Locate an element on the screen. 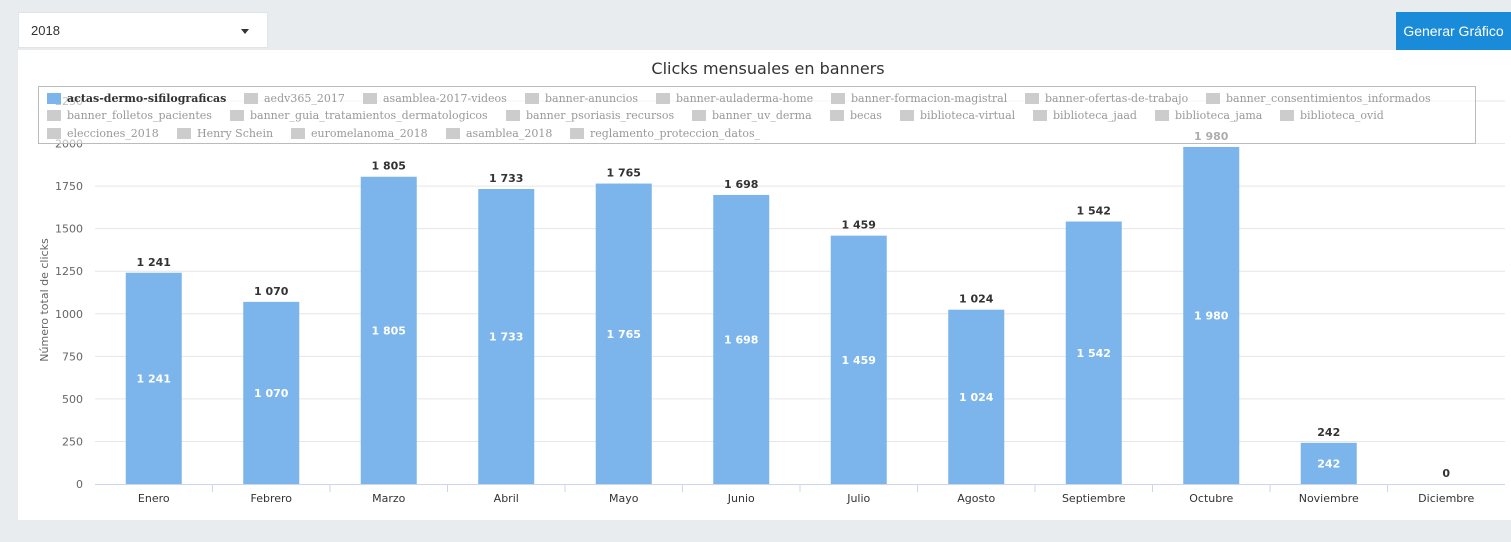 The height and width of the screenshot is (542, 1511). y-axis-label: Número total de clicks is located at coordinates (44, 300).